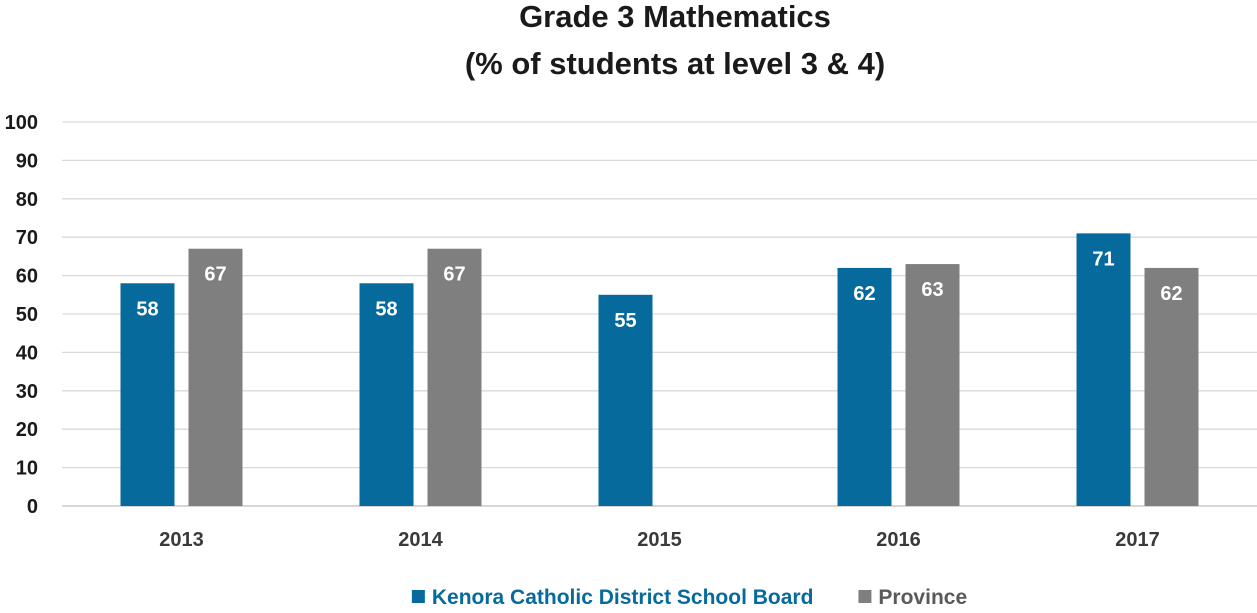 The height and width of the screenshot is (613, 1257). I want to click on y-tick-label: 20, so click(27, 430).